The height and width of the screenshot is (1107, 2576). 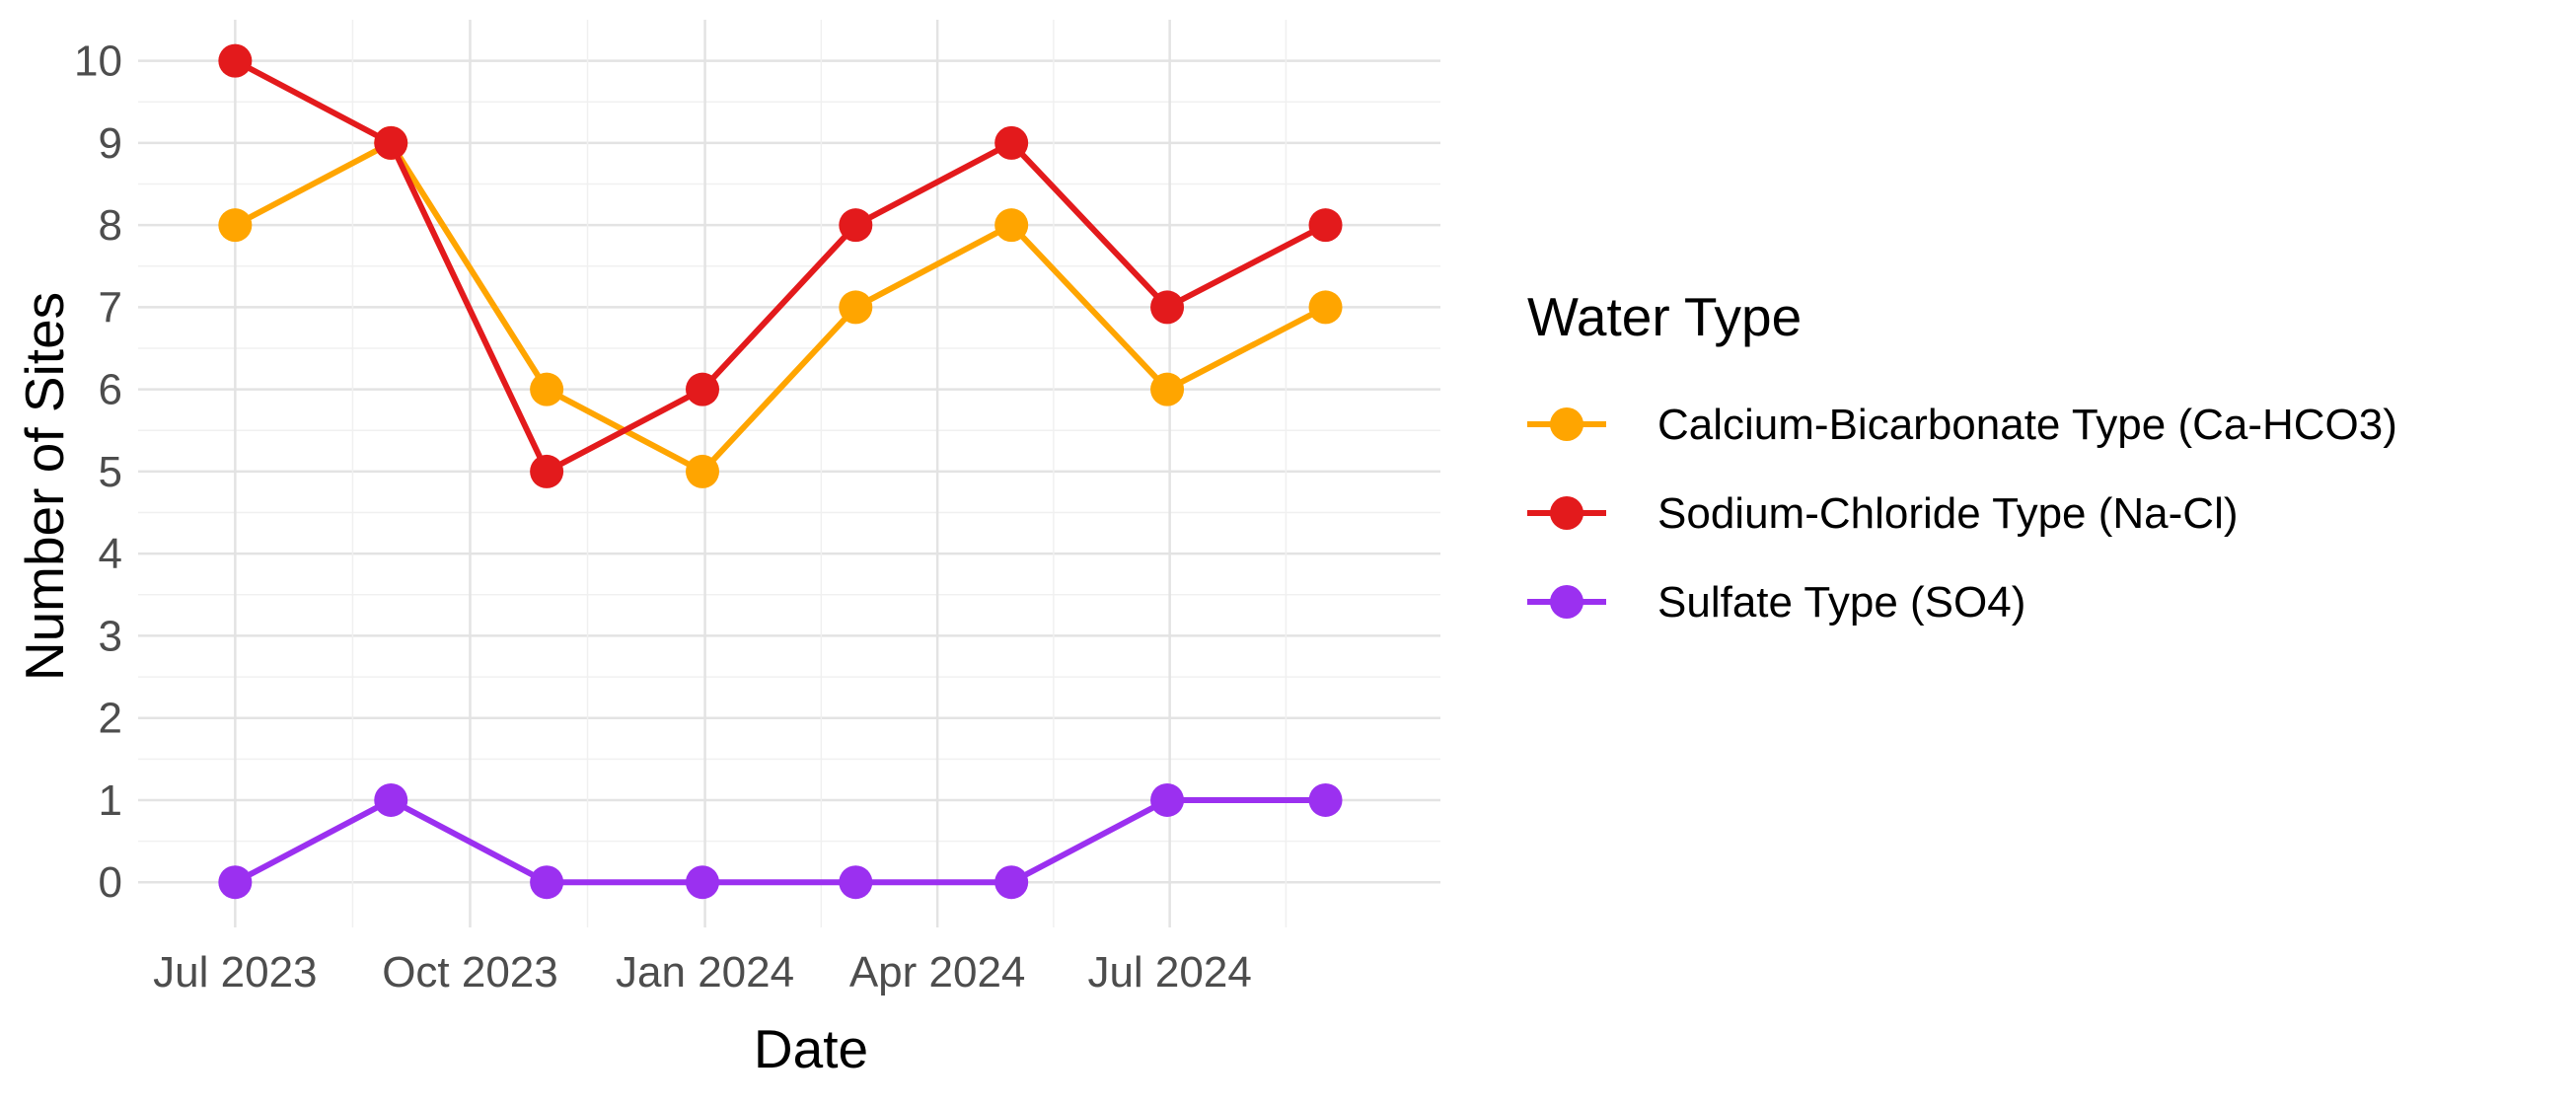 What do you see at coordinates (110, 390) in the screenshot?
I see `y-tick-label: 6` at bounding box center [110, 390].